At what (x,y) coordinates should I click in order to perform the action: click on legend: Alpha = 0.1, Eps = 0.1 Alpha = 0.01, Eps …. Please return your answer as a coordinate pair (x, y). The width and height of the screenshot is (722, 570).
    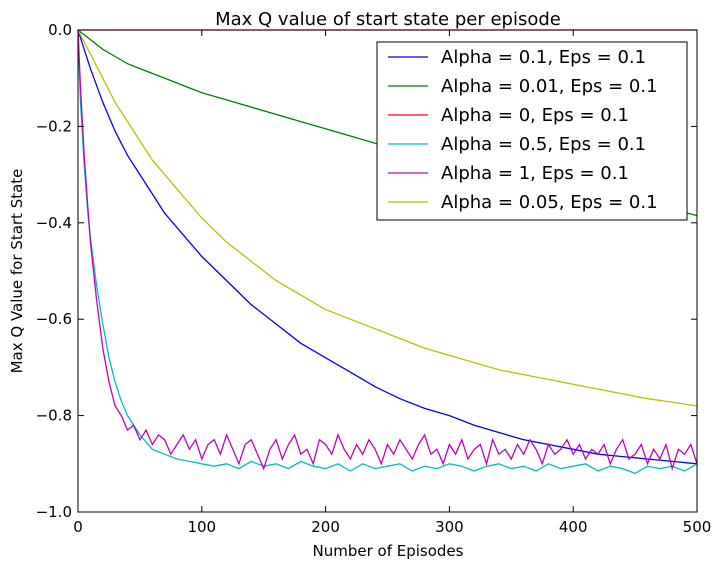
    Looking at the image, I should click on (532, 131).